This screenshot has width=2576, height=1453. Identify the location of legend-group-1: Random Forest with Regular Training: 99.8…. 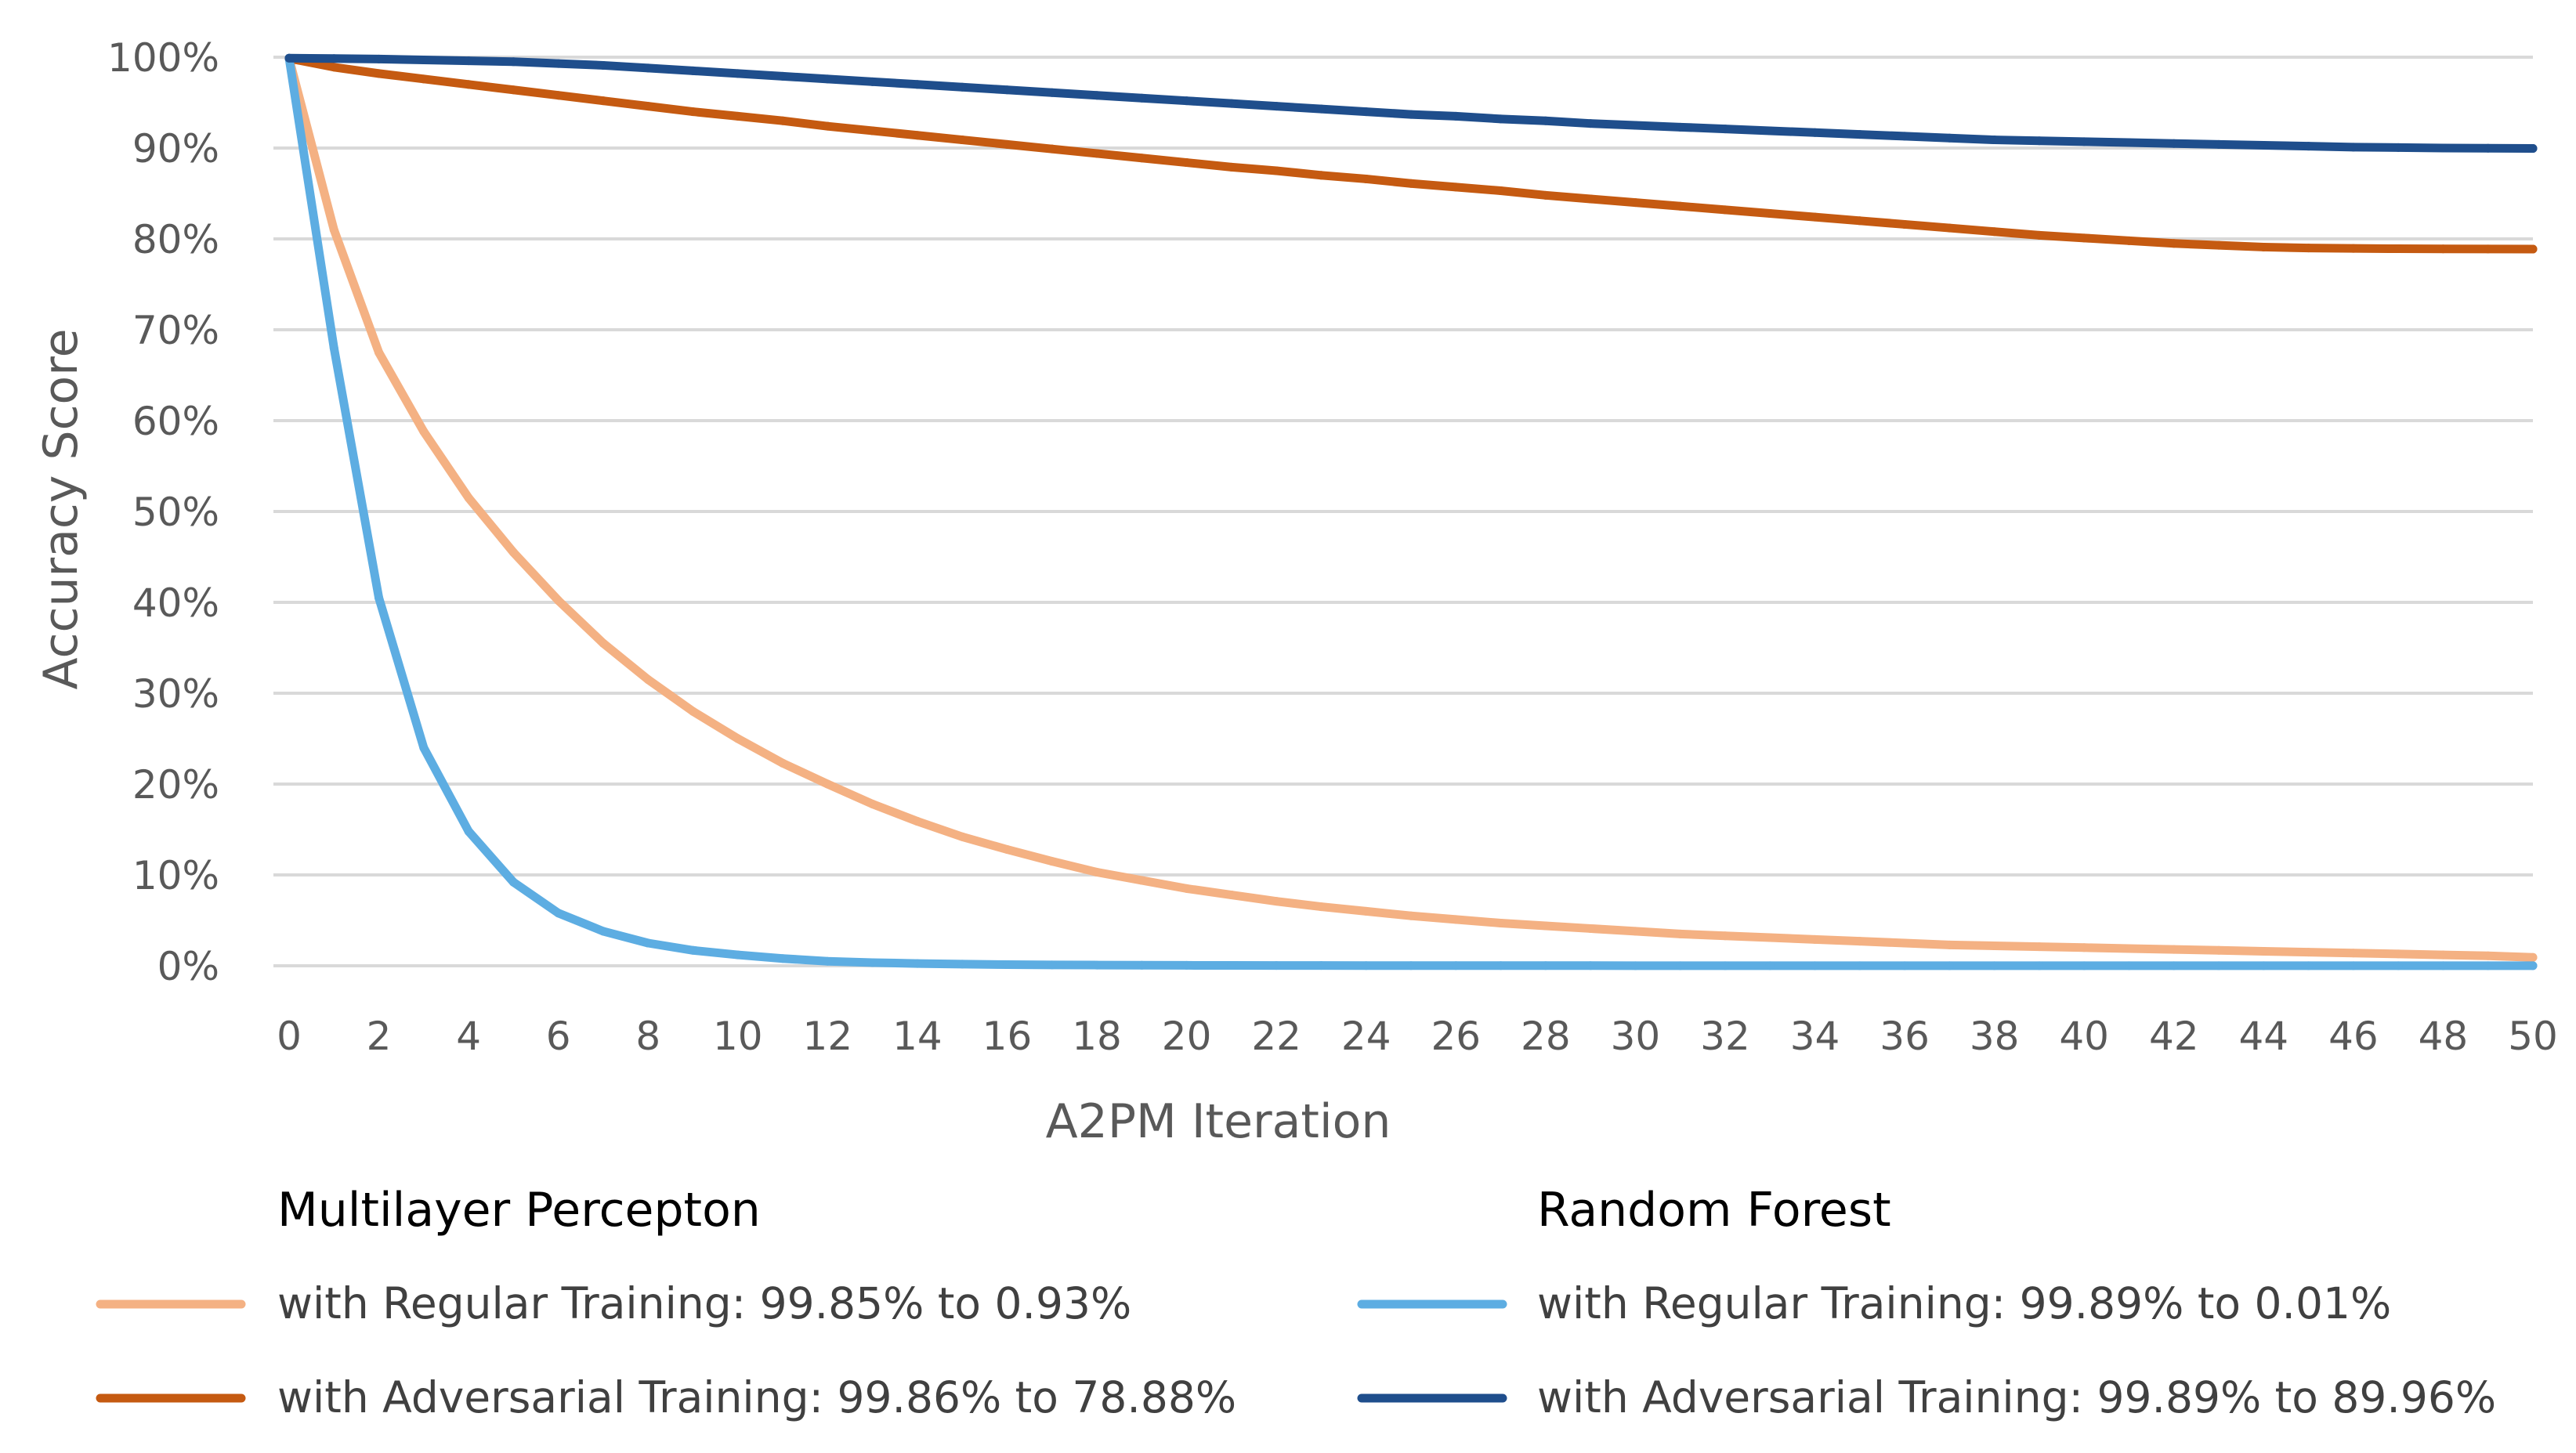
(1927, 1302).